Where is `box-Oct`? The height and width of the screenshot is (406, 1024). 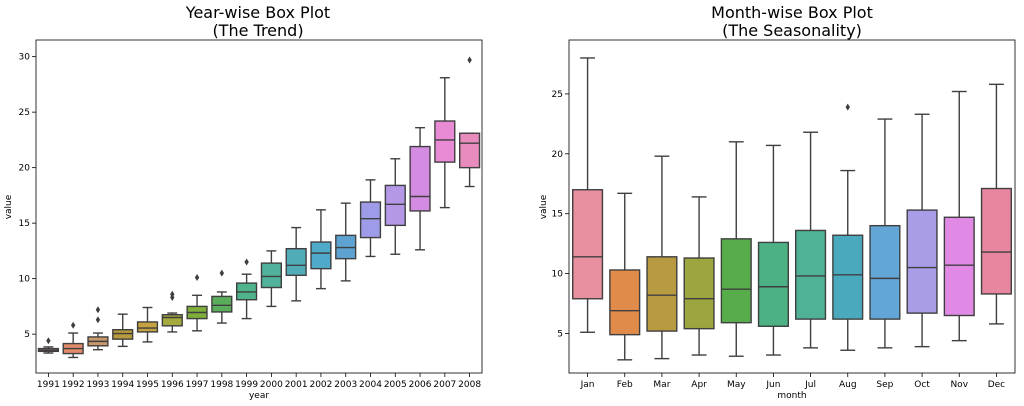
box-Oct is located at coordinates (922, 230).